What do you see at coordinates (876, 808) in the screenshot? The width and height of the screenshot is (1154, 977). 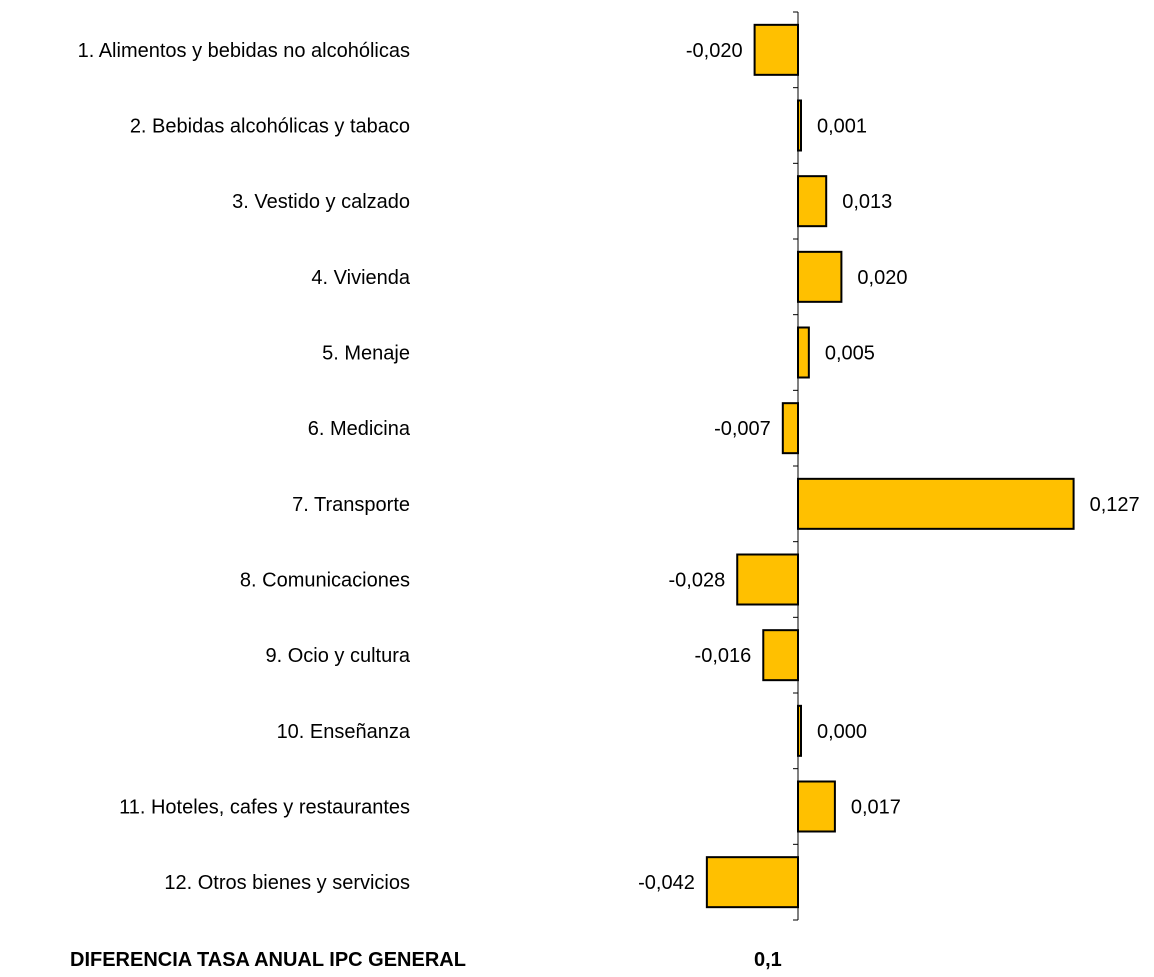 I see `value-label: 0,017` at bounding box center [876, 808].